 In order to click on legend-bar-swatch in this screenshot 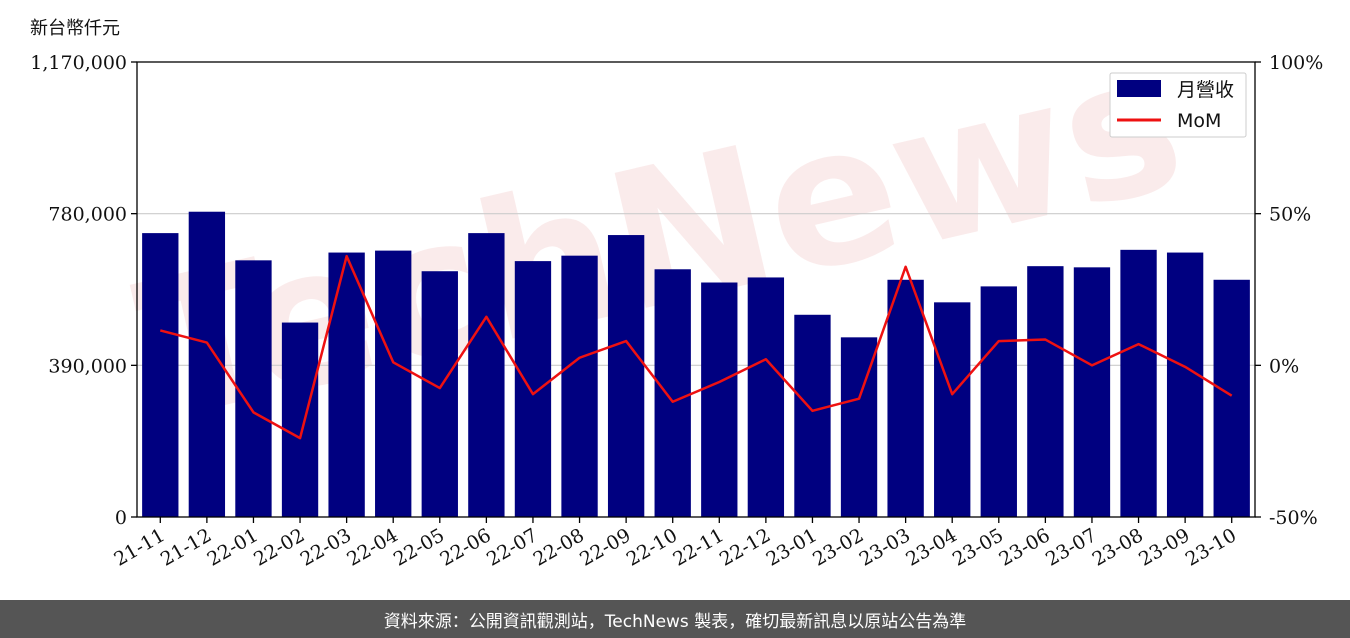, I will do `click(1139, 88)`.